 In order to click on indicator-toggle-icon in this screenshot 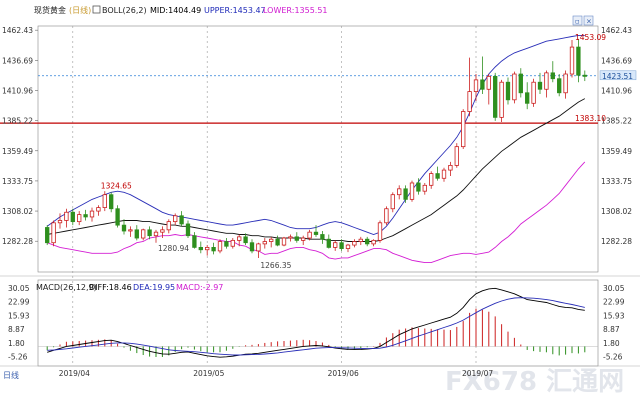, I will do `click(96, 9)`.